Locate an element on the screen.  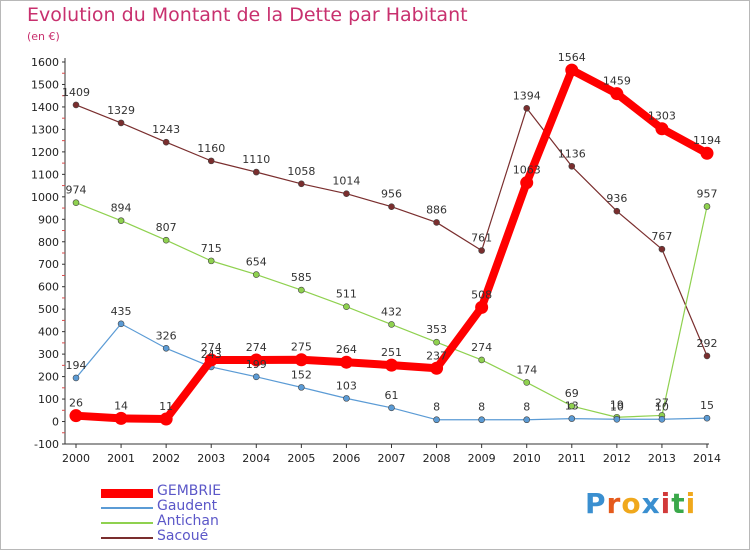
data-label: 435 is located at coordinates (121, 311).